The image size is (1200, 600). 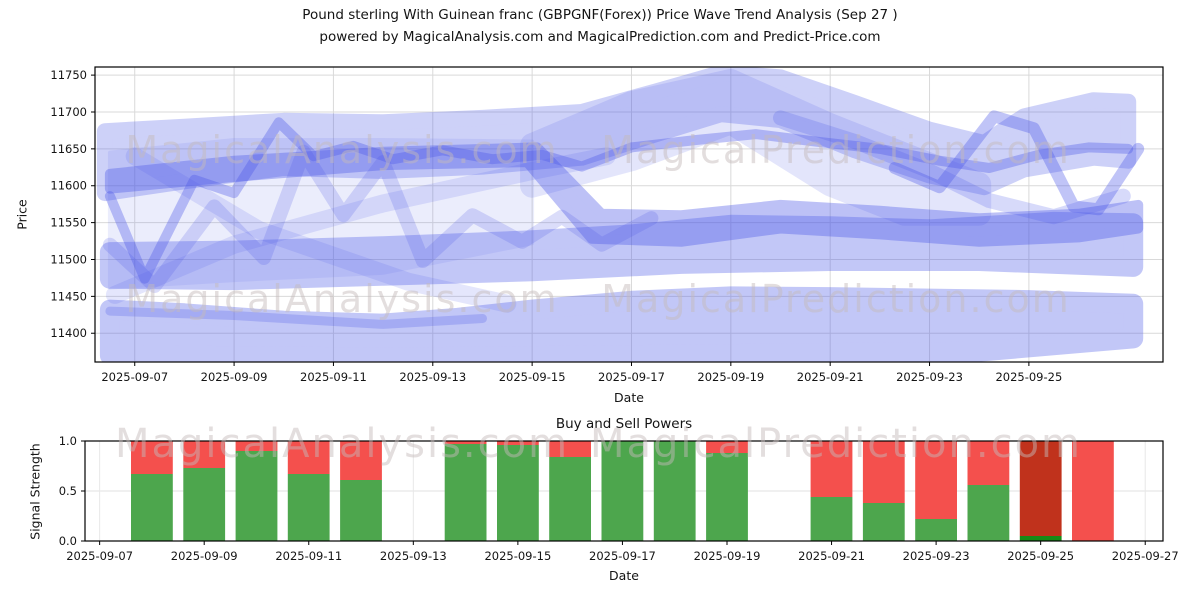 I want to click on svg-text: 11400, so click(x=68, y=333).